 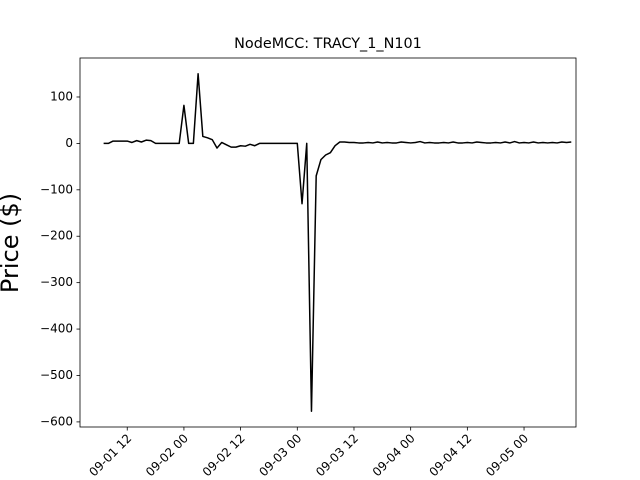 I want to click on y-tick-label: 0, so click(x=69, y=143).